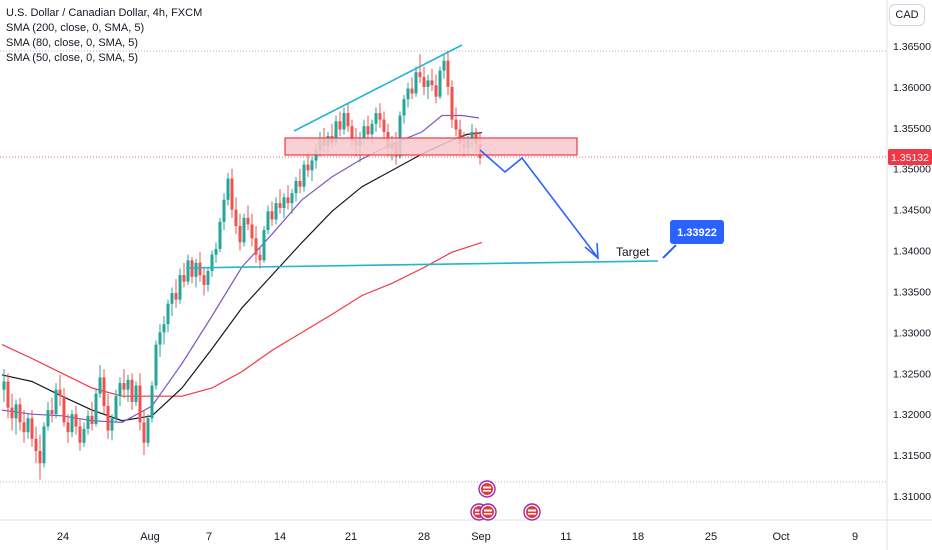  I want to click on current-price-badge-bg, so click(910, 157).